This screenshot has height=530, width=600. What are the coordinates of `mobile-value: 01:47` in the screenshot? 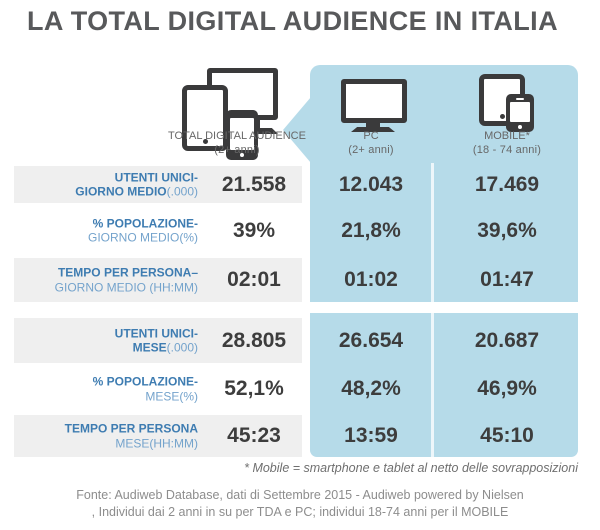 It's located at (507, 279).